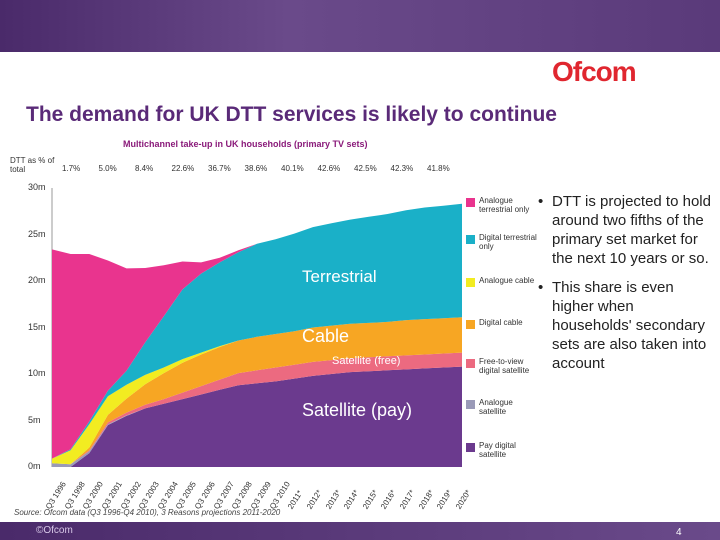  What do you see at coordinates (357, 410) in the screenshot?
I see `satellite-pay-label: Satellite (pay)` at bounding box center [357, 410].